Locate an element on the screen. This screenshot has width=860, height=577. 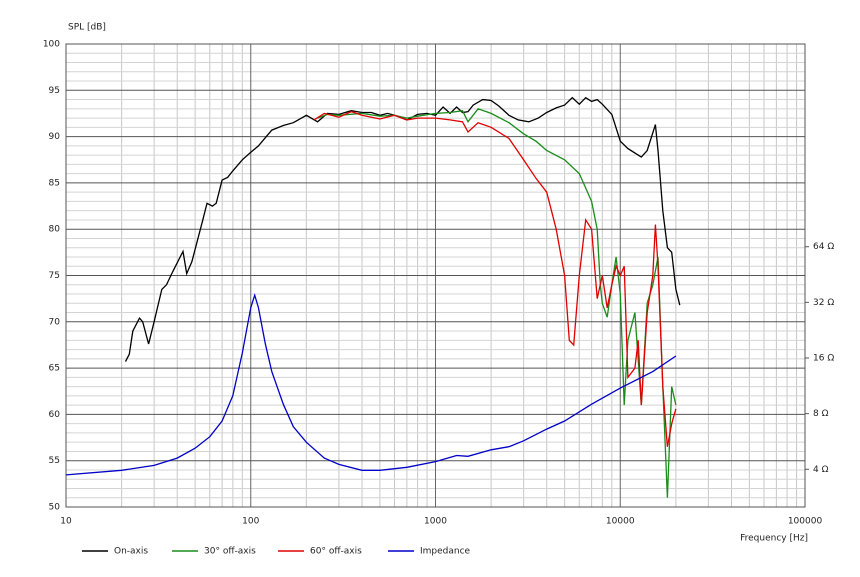
y-tick-label: 60 is located at coordinates (55, 415).